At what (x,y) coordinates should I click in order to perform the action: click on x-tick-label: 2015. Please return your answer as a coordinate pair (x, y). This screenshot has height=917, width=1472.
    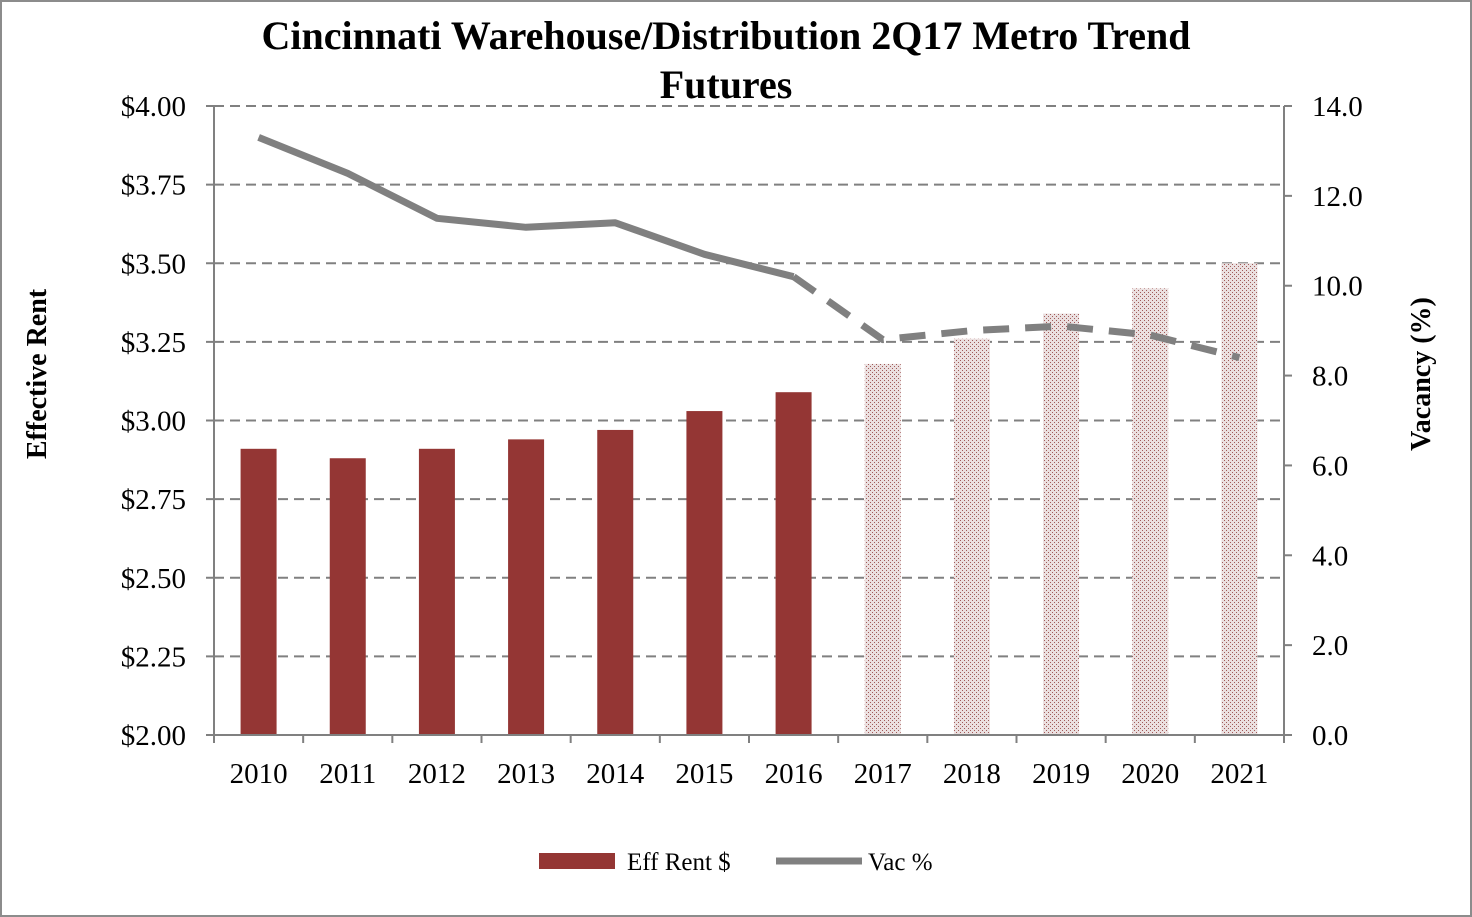
    Looking at the image, I should click on (704, 774).